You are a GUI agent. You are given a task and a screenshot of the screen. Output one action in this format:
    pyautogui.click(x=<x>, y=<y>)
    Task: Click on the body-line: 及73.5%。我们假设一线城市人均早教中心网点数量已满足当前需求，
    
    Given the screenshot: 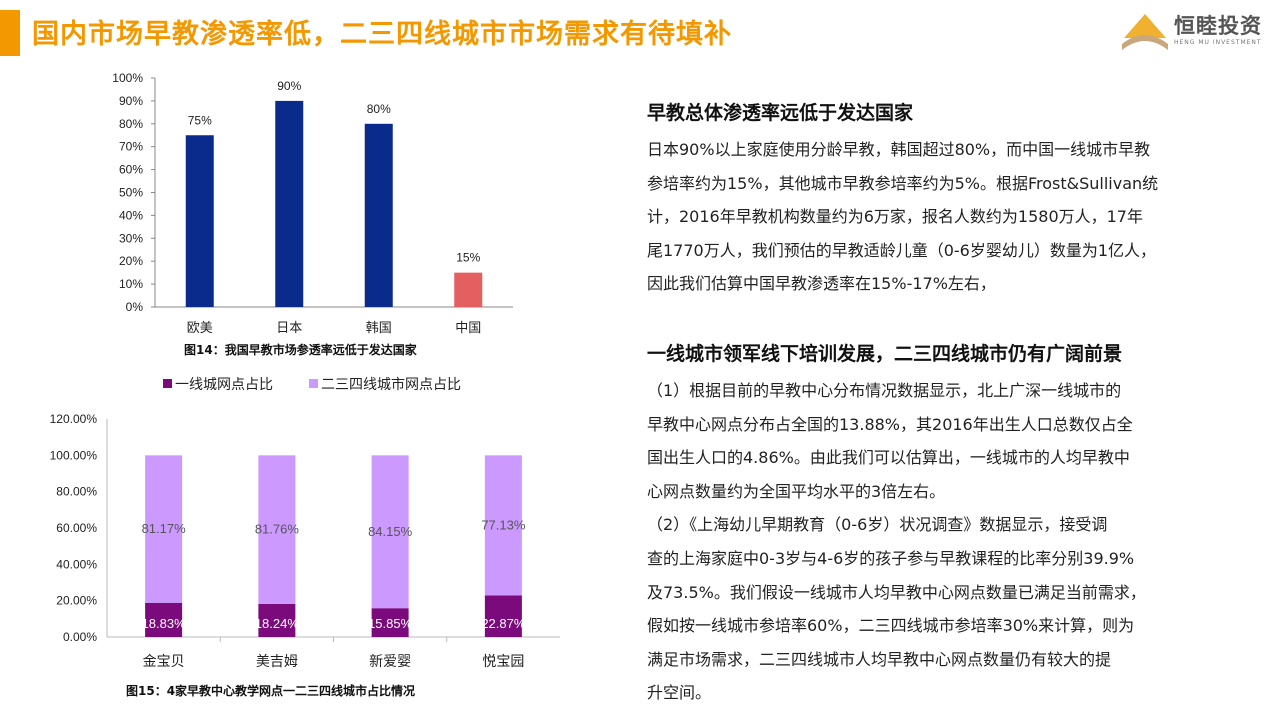 What is the action you would take?
    pyautogui.click(x=896, y=592)
    